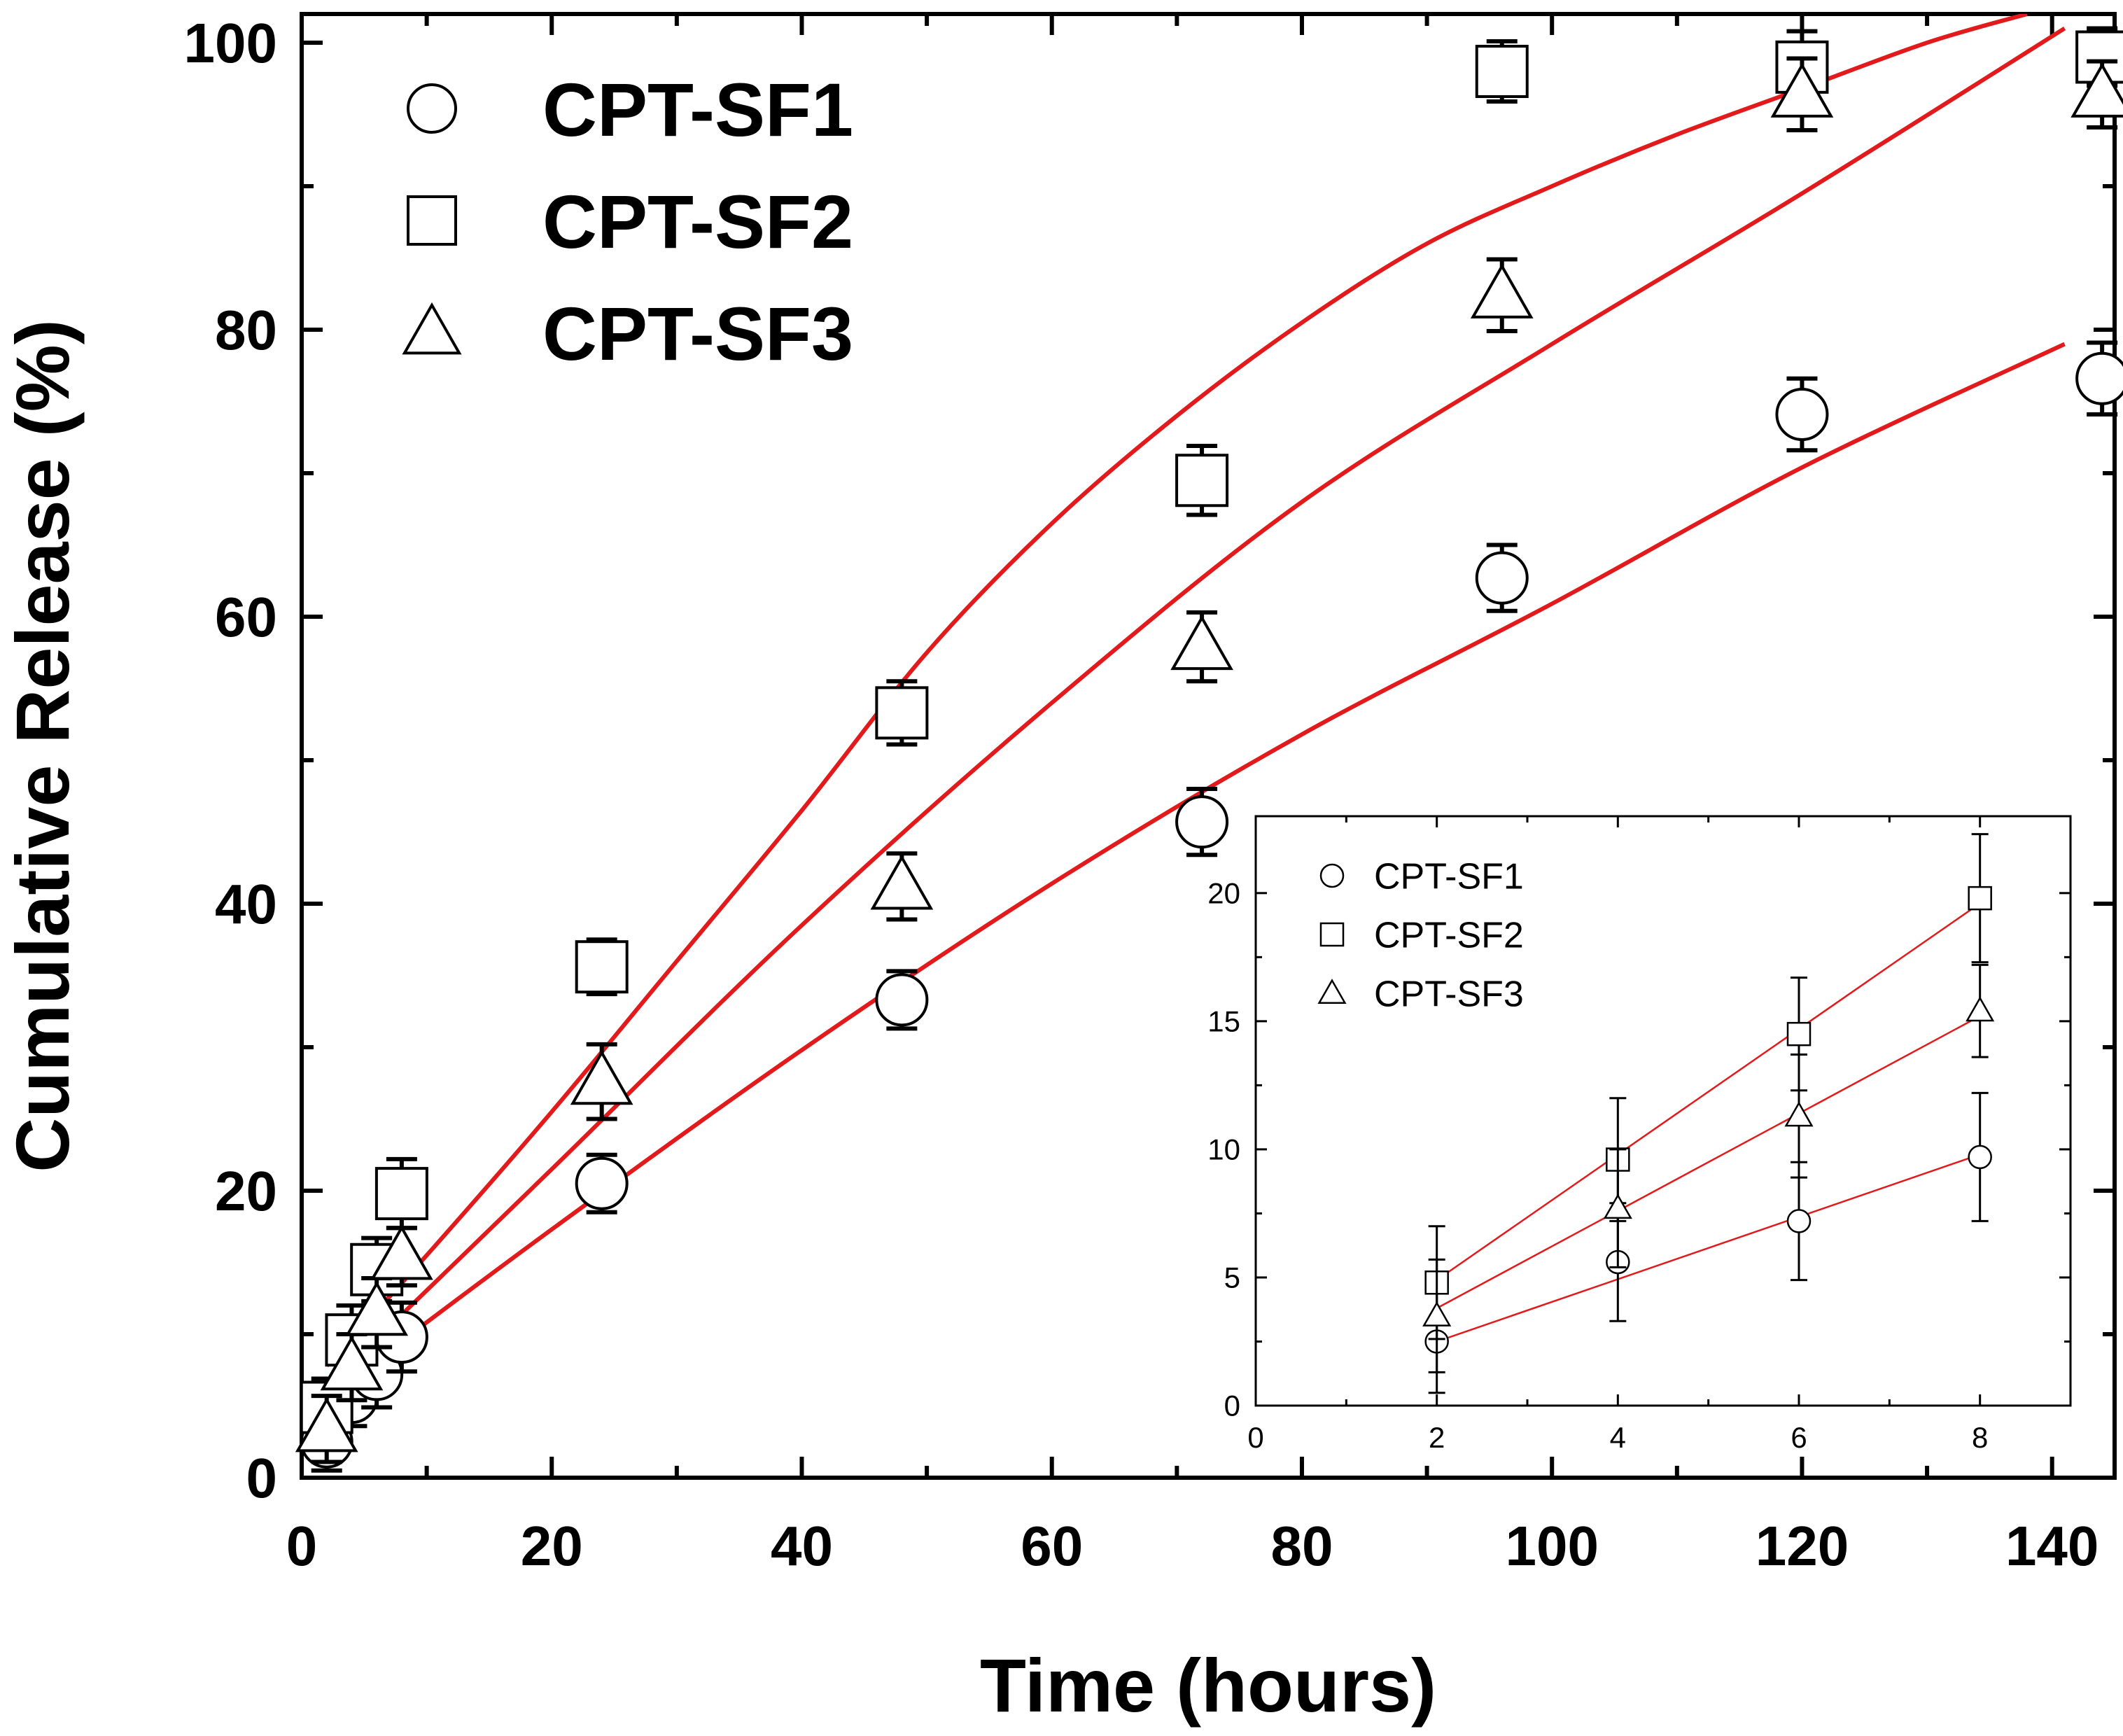 The width and height of the screenshot is (2123, 1736). Describe the element at coordinates (552, 1546) in the screenshot. I see `main-x-tick-label: 20` at that location.